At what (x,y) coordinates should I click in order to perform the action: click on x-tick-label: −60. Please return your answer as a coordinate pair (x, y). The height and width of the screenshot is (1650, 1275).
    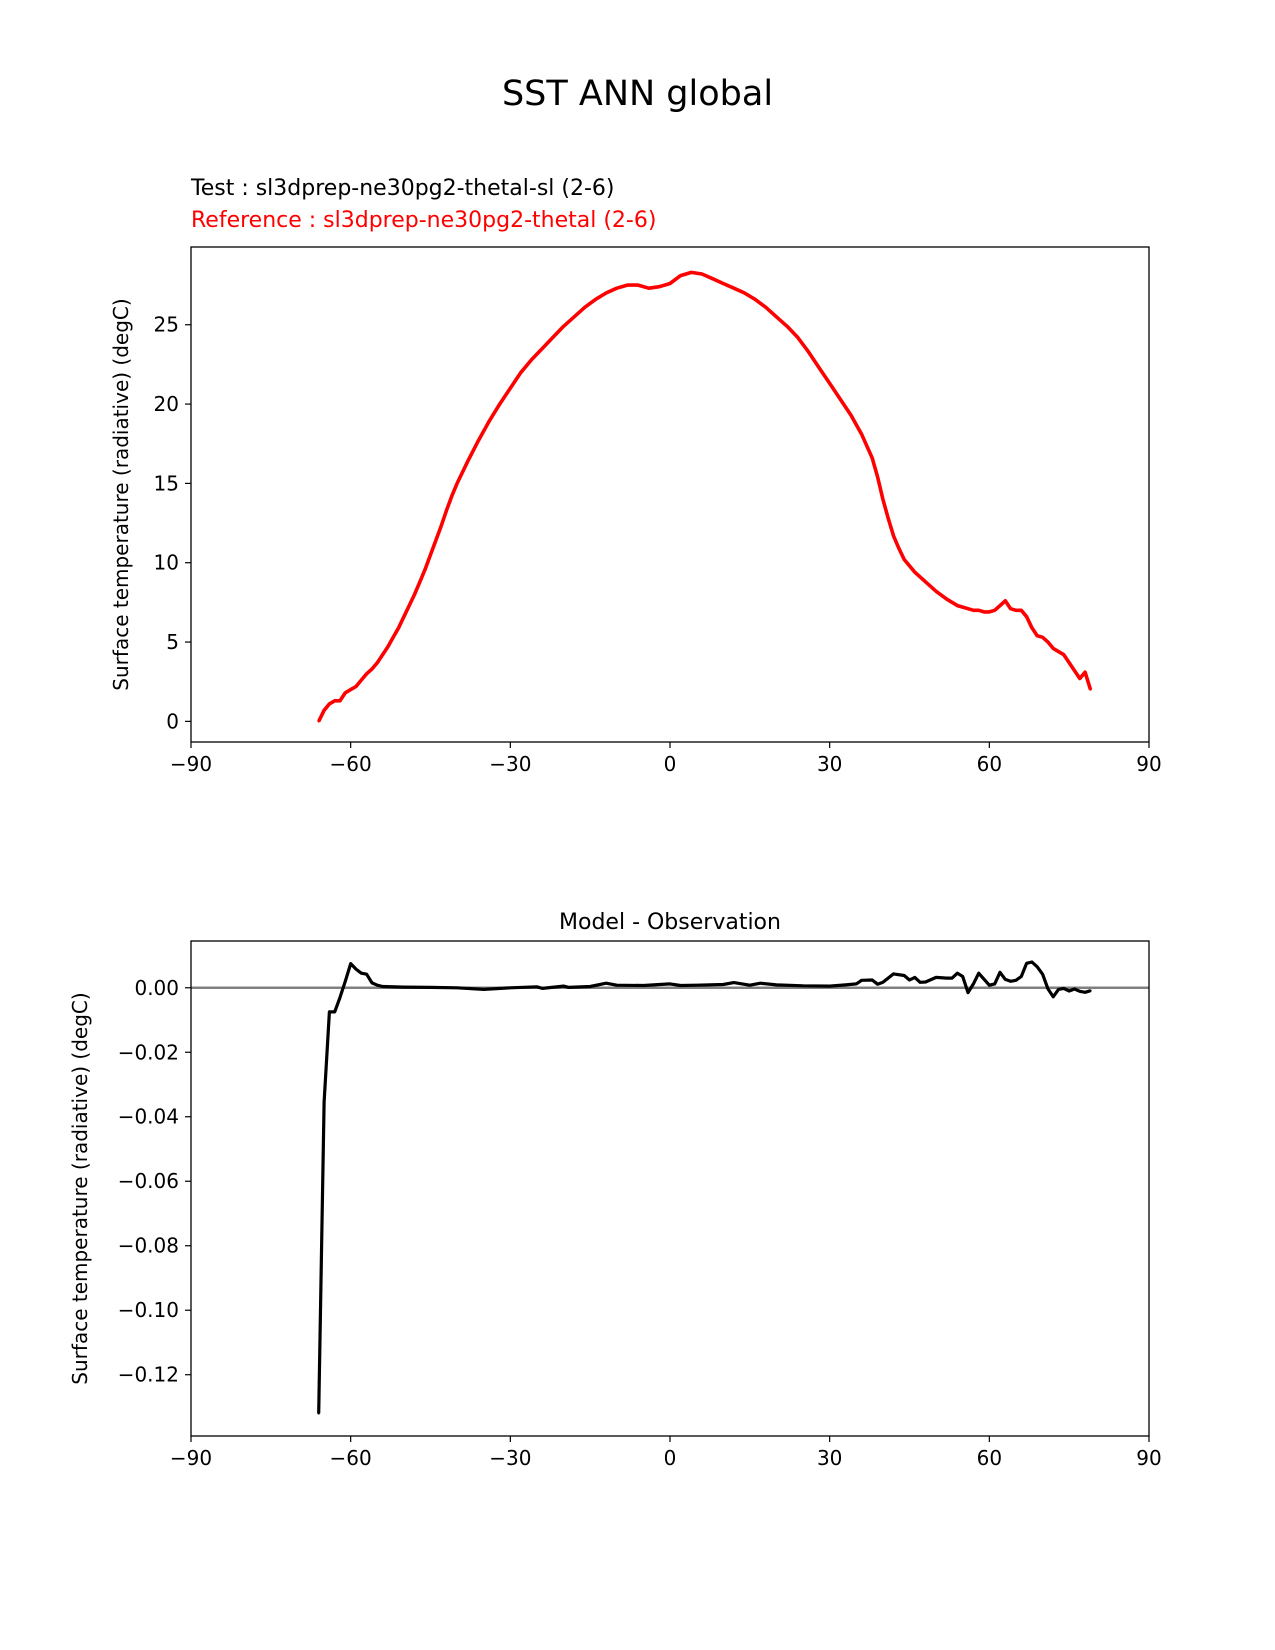
    Looking at the image, I should click on (351, 764).